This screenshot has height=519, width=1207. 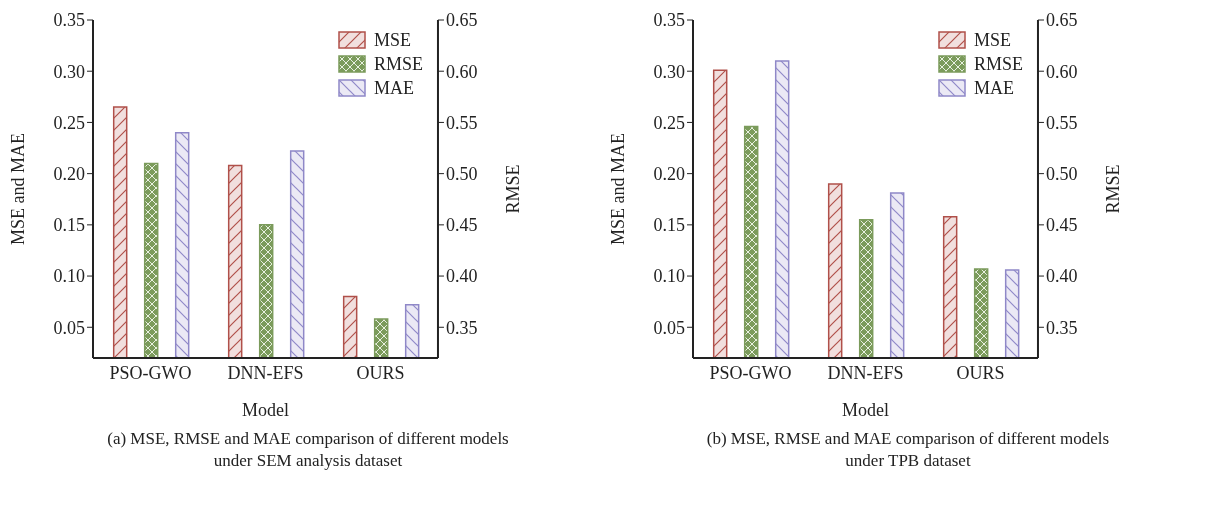 I want to click on text: (b) MSE, RMSE and MAE comparison of different models under TPB dataset, so click(x=908, y=450).